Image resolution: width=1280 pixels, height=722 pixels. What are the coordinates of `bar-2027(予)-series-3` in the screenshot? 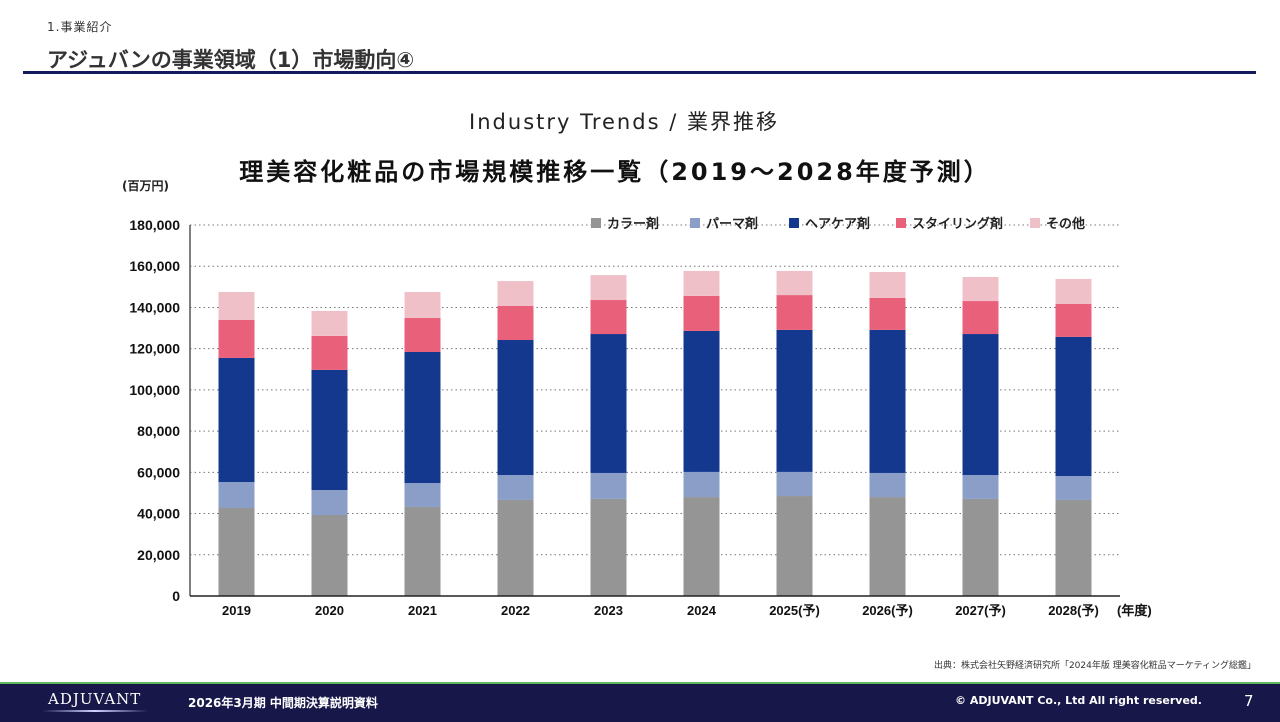 It's located at (980, 318).